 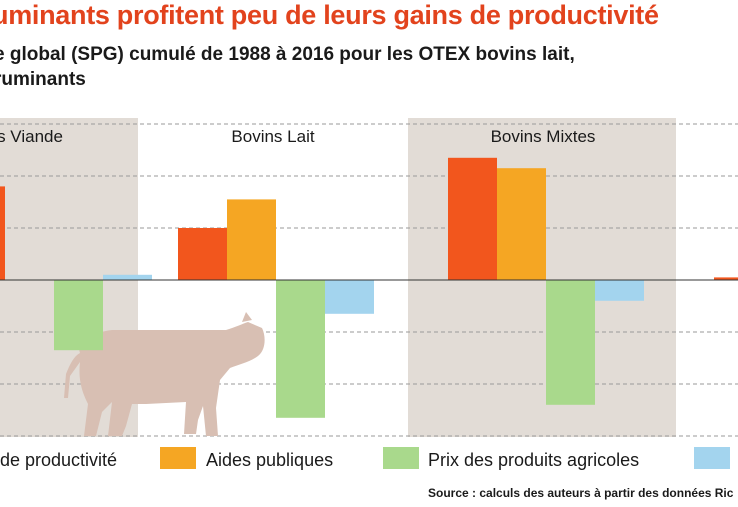 I want to click on bar-s2-c0, so click(x=78, y=315).